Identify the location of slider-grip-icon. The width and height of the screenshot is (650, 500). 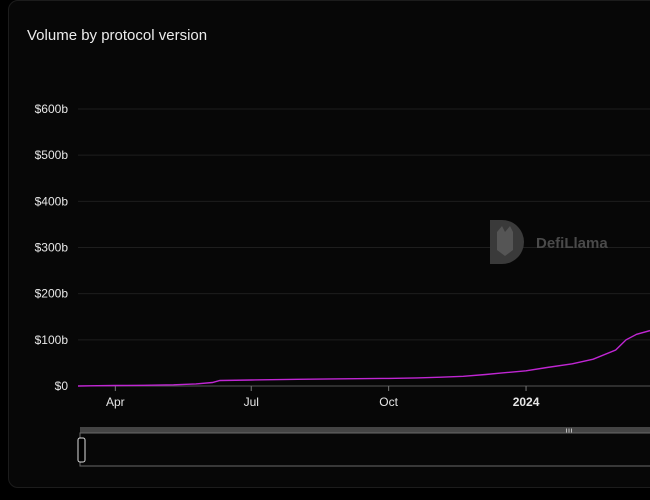
(569, 430).